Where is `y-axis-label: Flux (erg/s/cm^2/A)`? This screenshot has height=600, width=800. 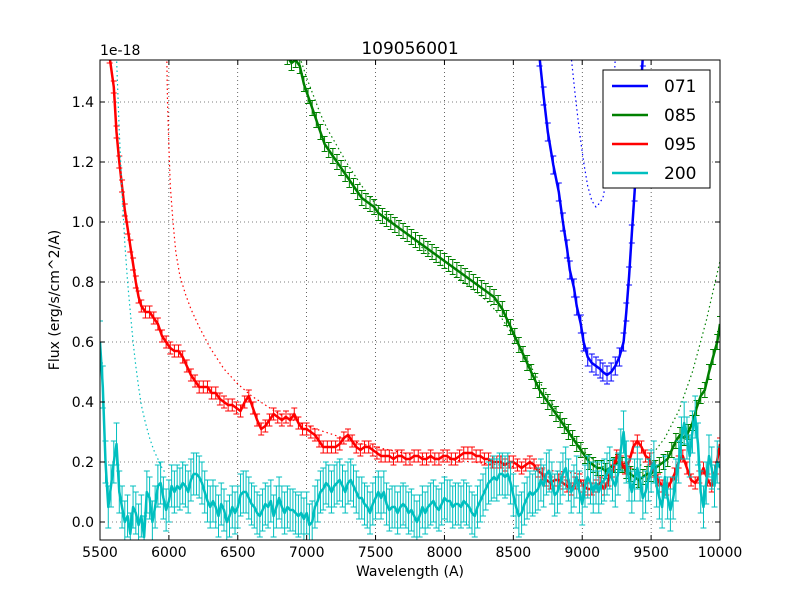 y-axis-label: Flux (erg/s/cm^2/A) is located at coordinates (55, 300).